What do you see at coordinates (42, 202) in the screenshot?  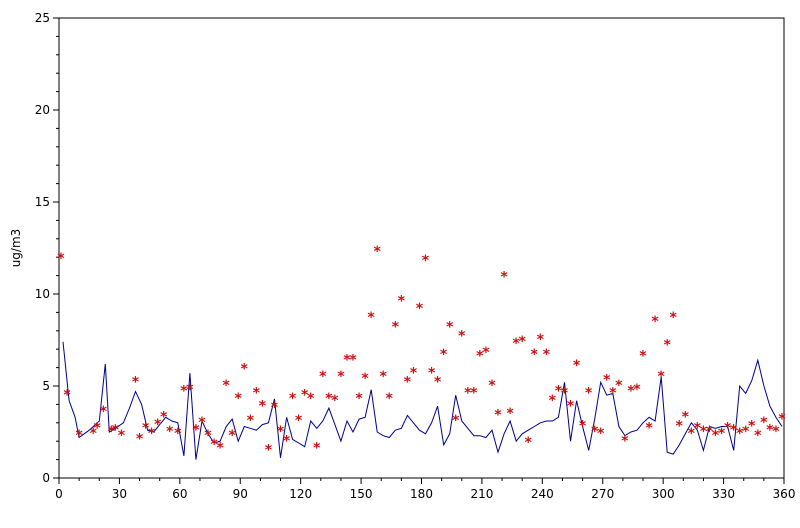 I see `y-tick-label: 15` at bounding box center [42, 202].